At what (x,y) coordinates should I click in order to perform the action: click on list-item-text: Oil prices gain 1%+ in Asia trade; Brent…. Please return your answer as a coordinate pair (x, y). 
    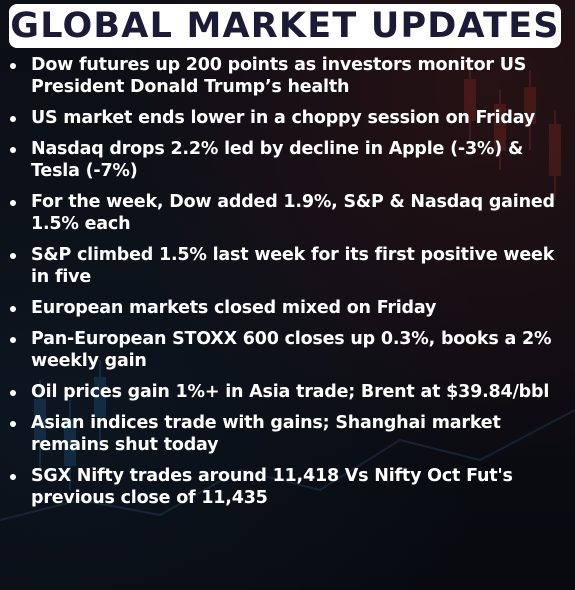
    Looking at the image, I should click on (290, 392).